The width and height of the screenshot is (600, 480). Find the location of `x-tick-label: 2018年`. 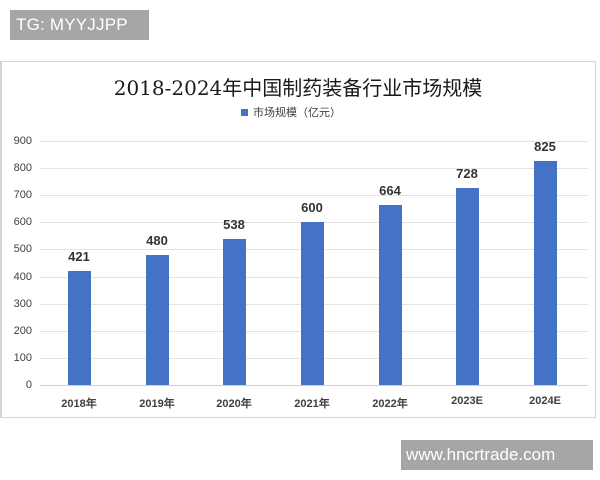

x-tick-label: 2018年 is located at coordinates (79, 404).